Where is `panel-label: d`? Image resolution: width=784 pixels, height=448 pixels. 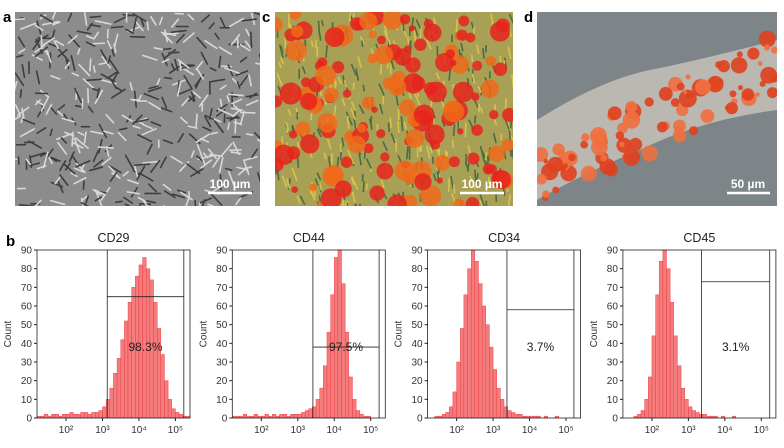
panel-label: d is located at coordinates (528, 17).